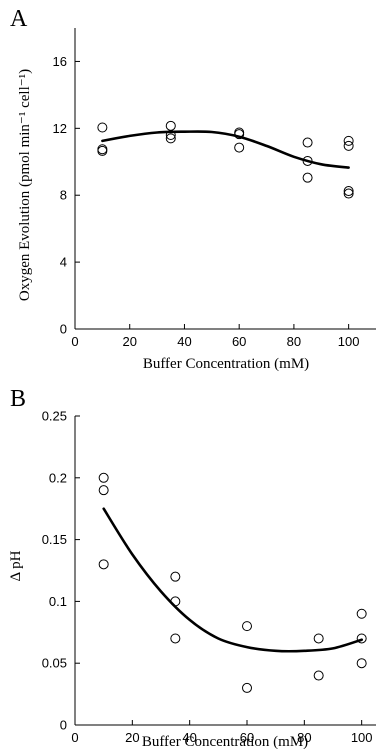  I want to click on y-tick-label: 0.2, so click(58, 477).